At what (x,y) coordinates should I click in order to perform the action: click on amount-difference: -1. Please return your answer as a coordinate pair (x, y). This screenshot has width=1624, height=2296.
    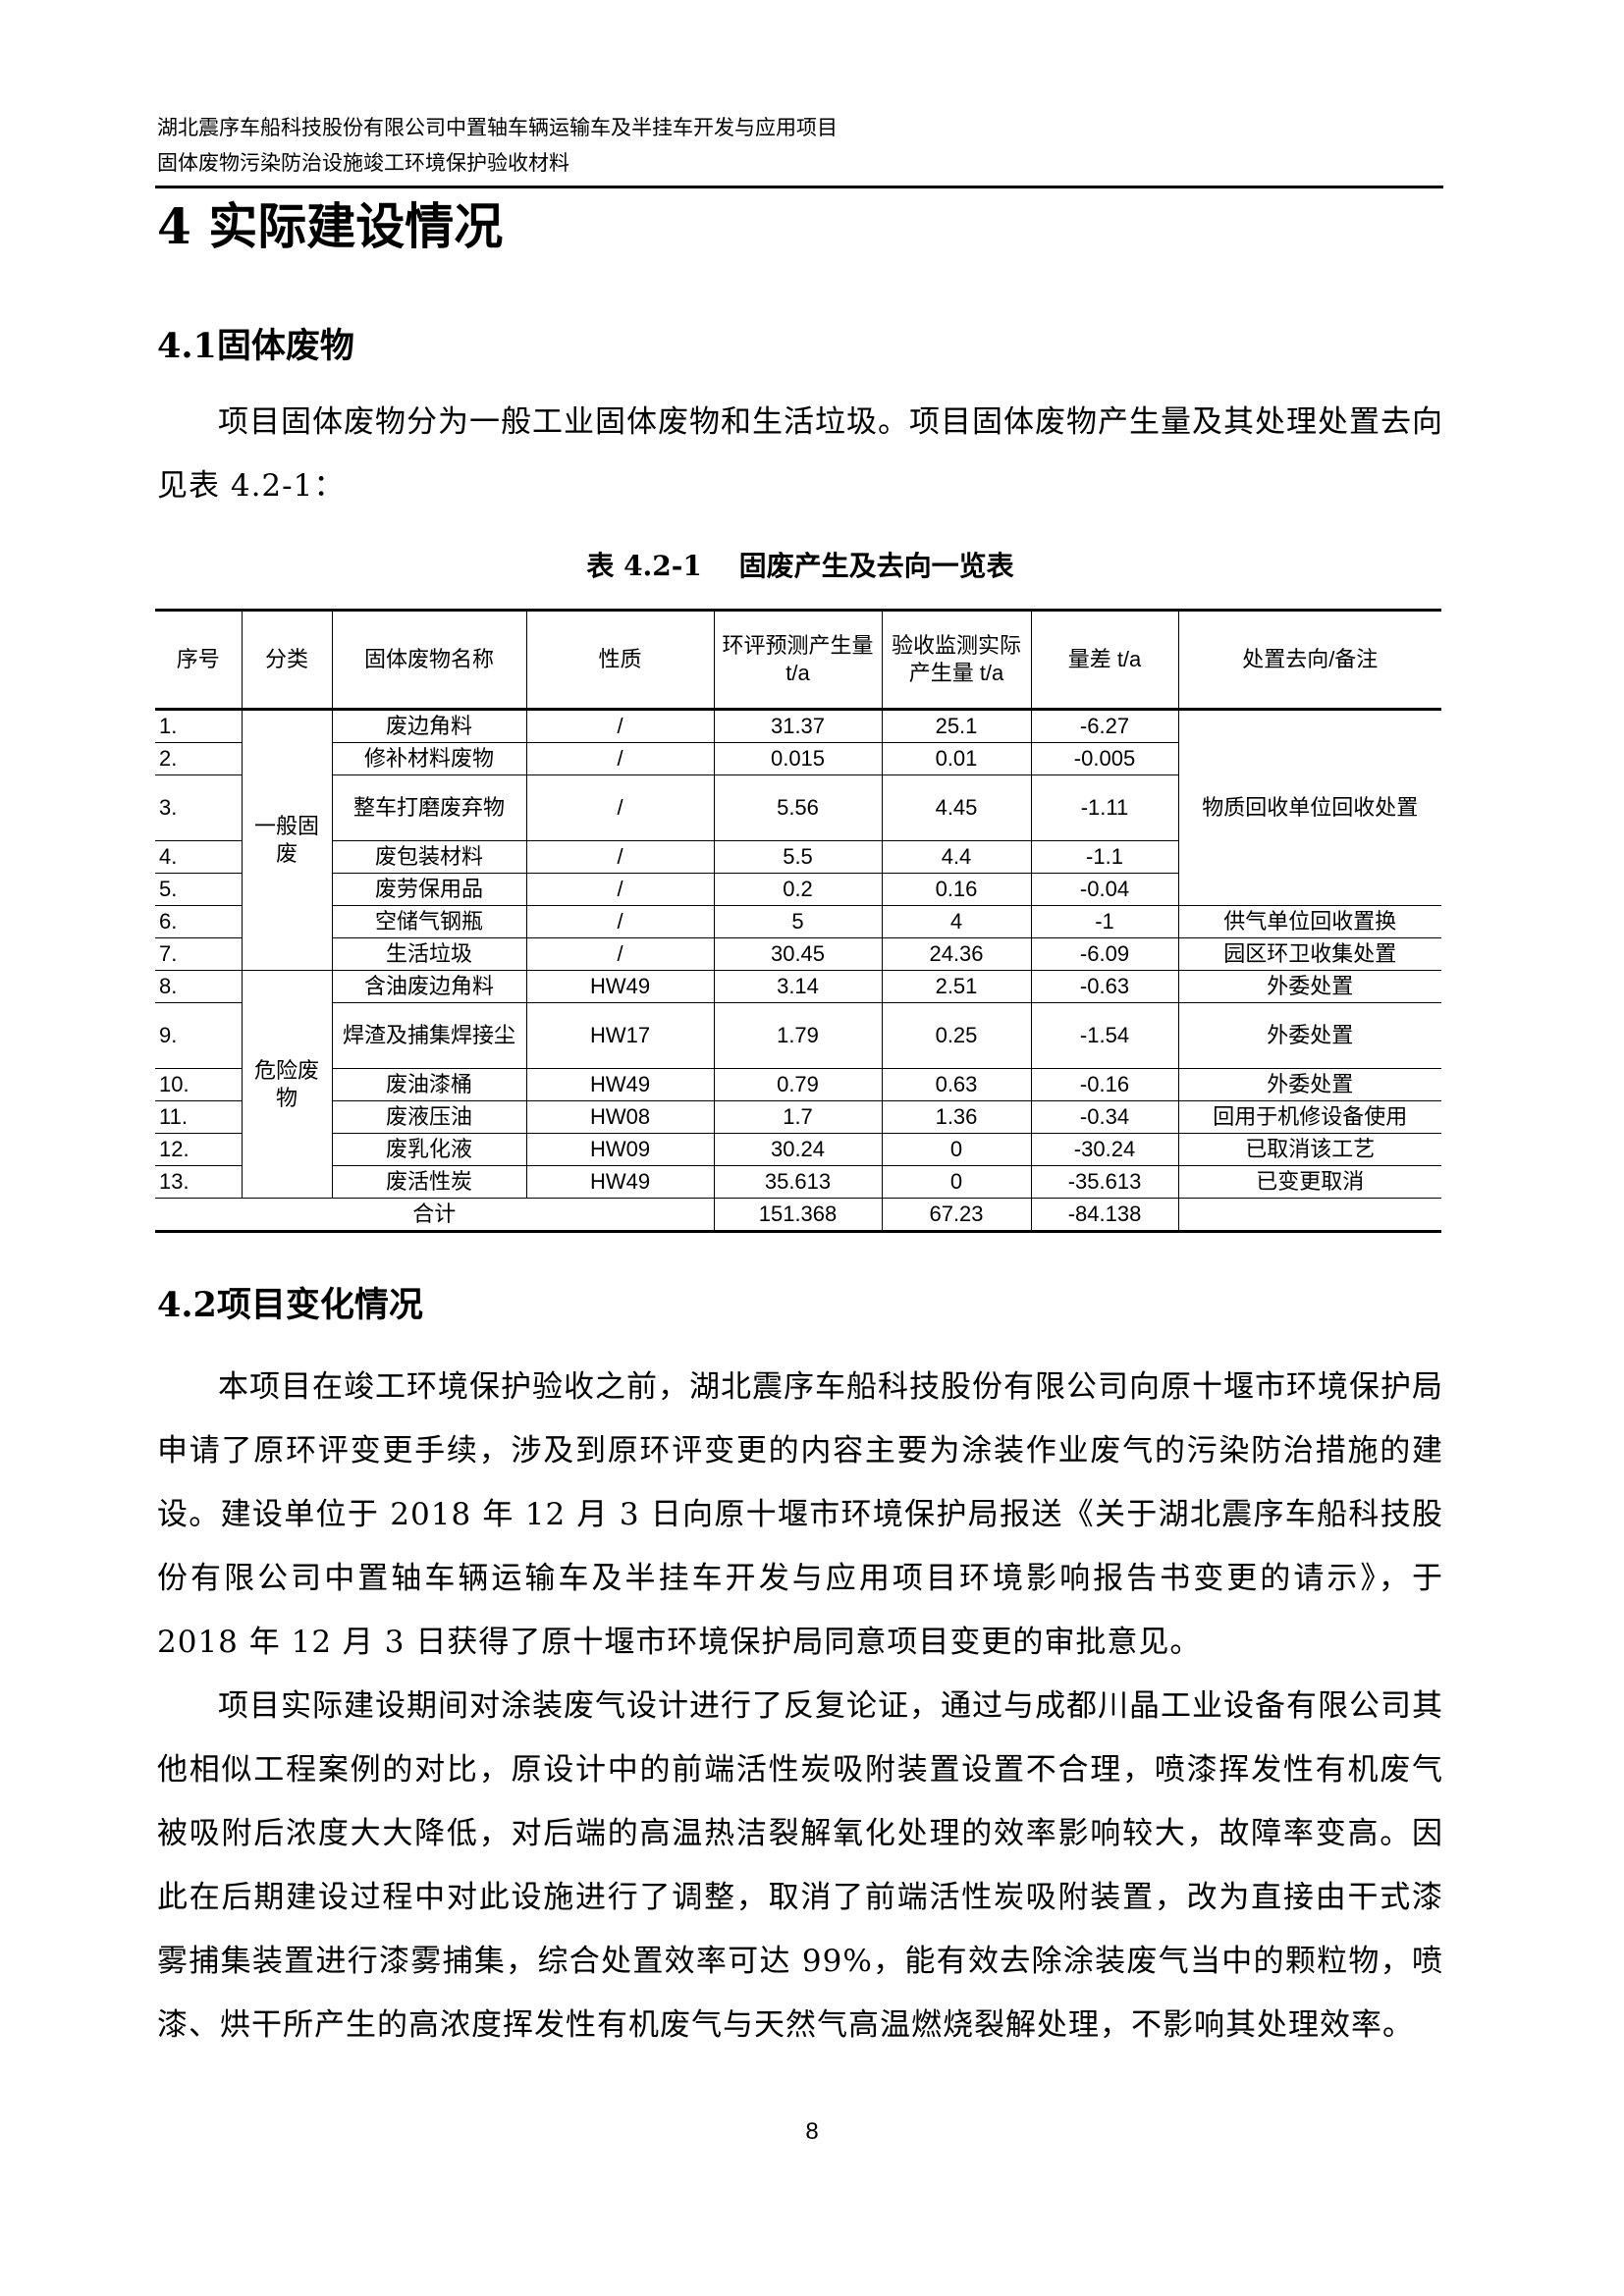
    Looking at the image, I should click on (1104, 921).